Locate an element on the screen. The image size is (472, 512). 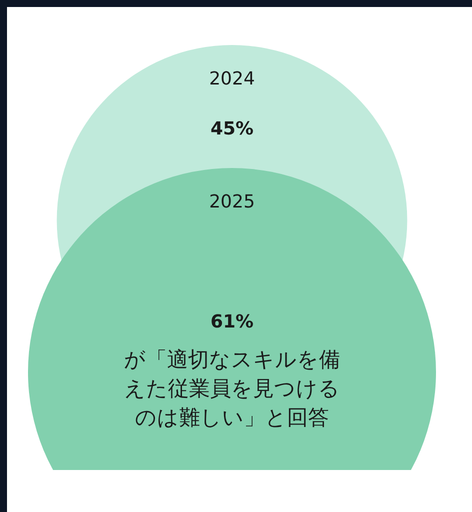
data-label: 45% is located at coordinates (232, 129).